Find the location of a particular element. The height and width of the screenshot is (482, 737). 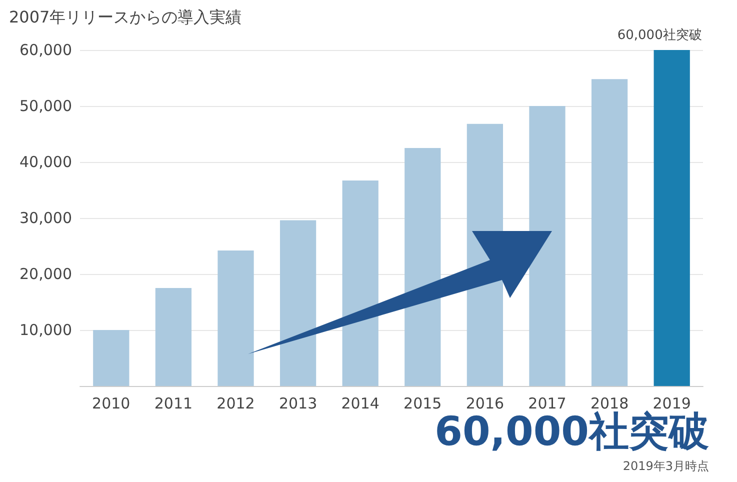

chart-title: 2007年リリースからの導入実績 is located at coordinates (125, 17).